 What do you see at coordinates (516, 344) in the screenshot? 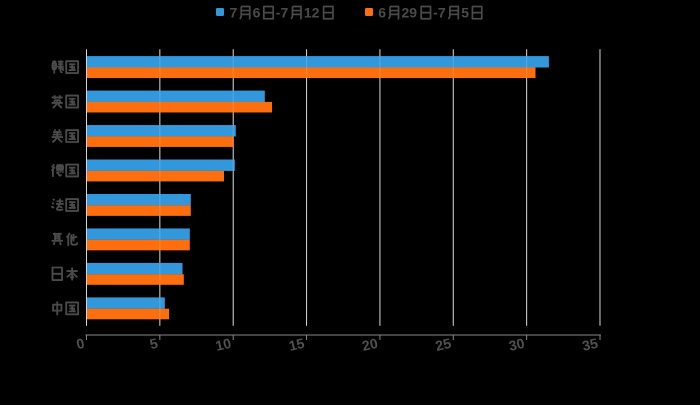
I see `svg-text: 30` at bounding box center [516, 344].